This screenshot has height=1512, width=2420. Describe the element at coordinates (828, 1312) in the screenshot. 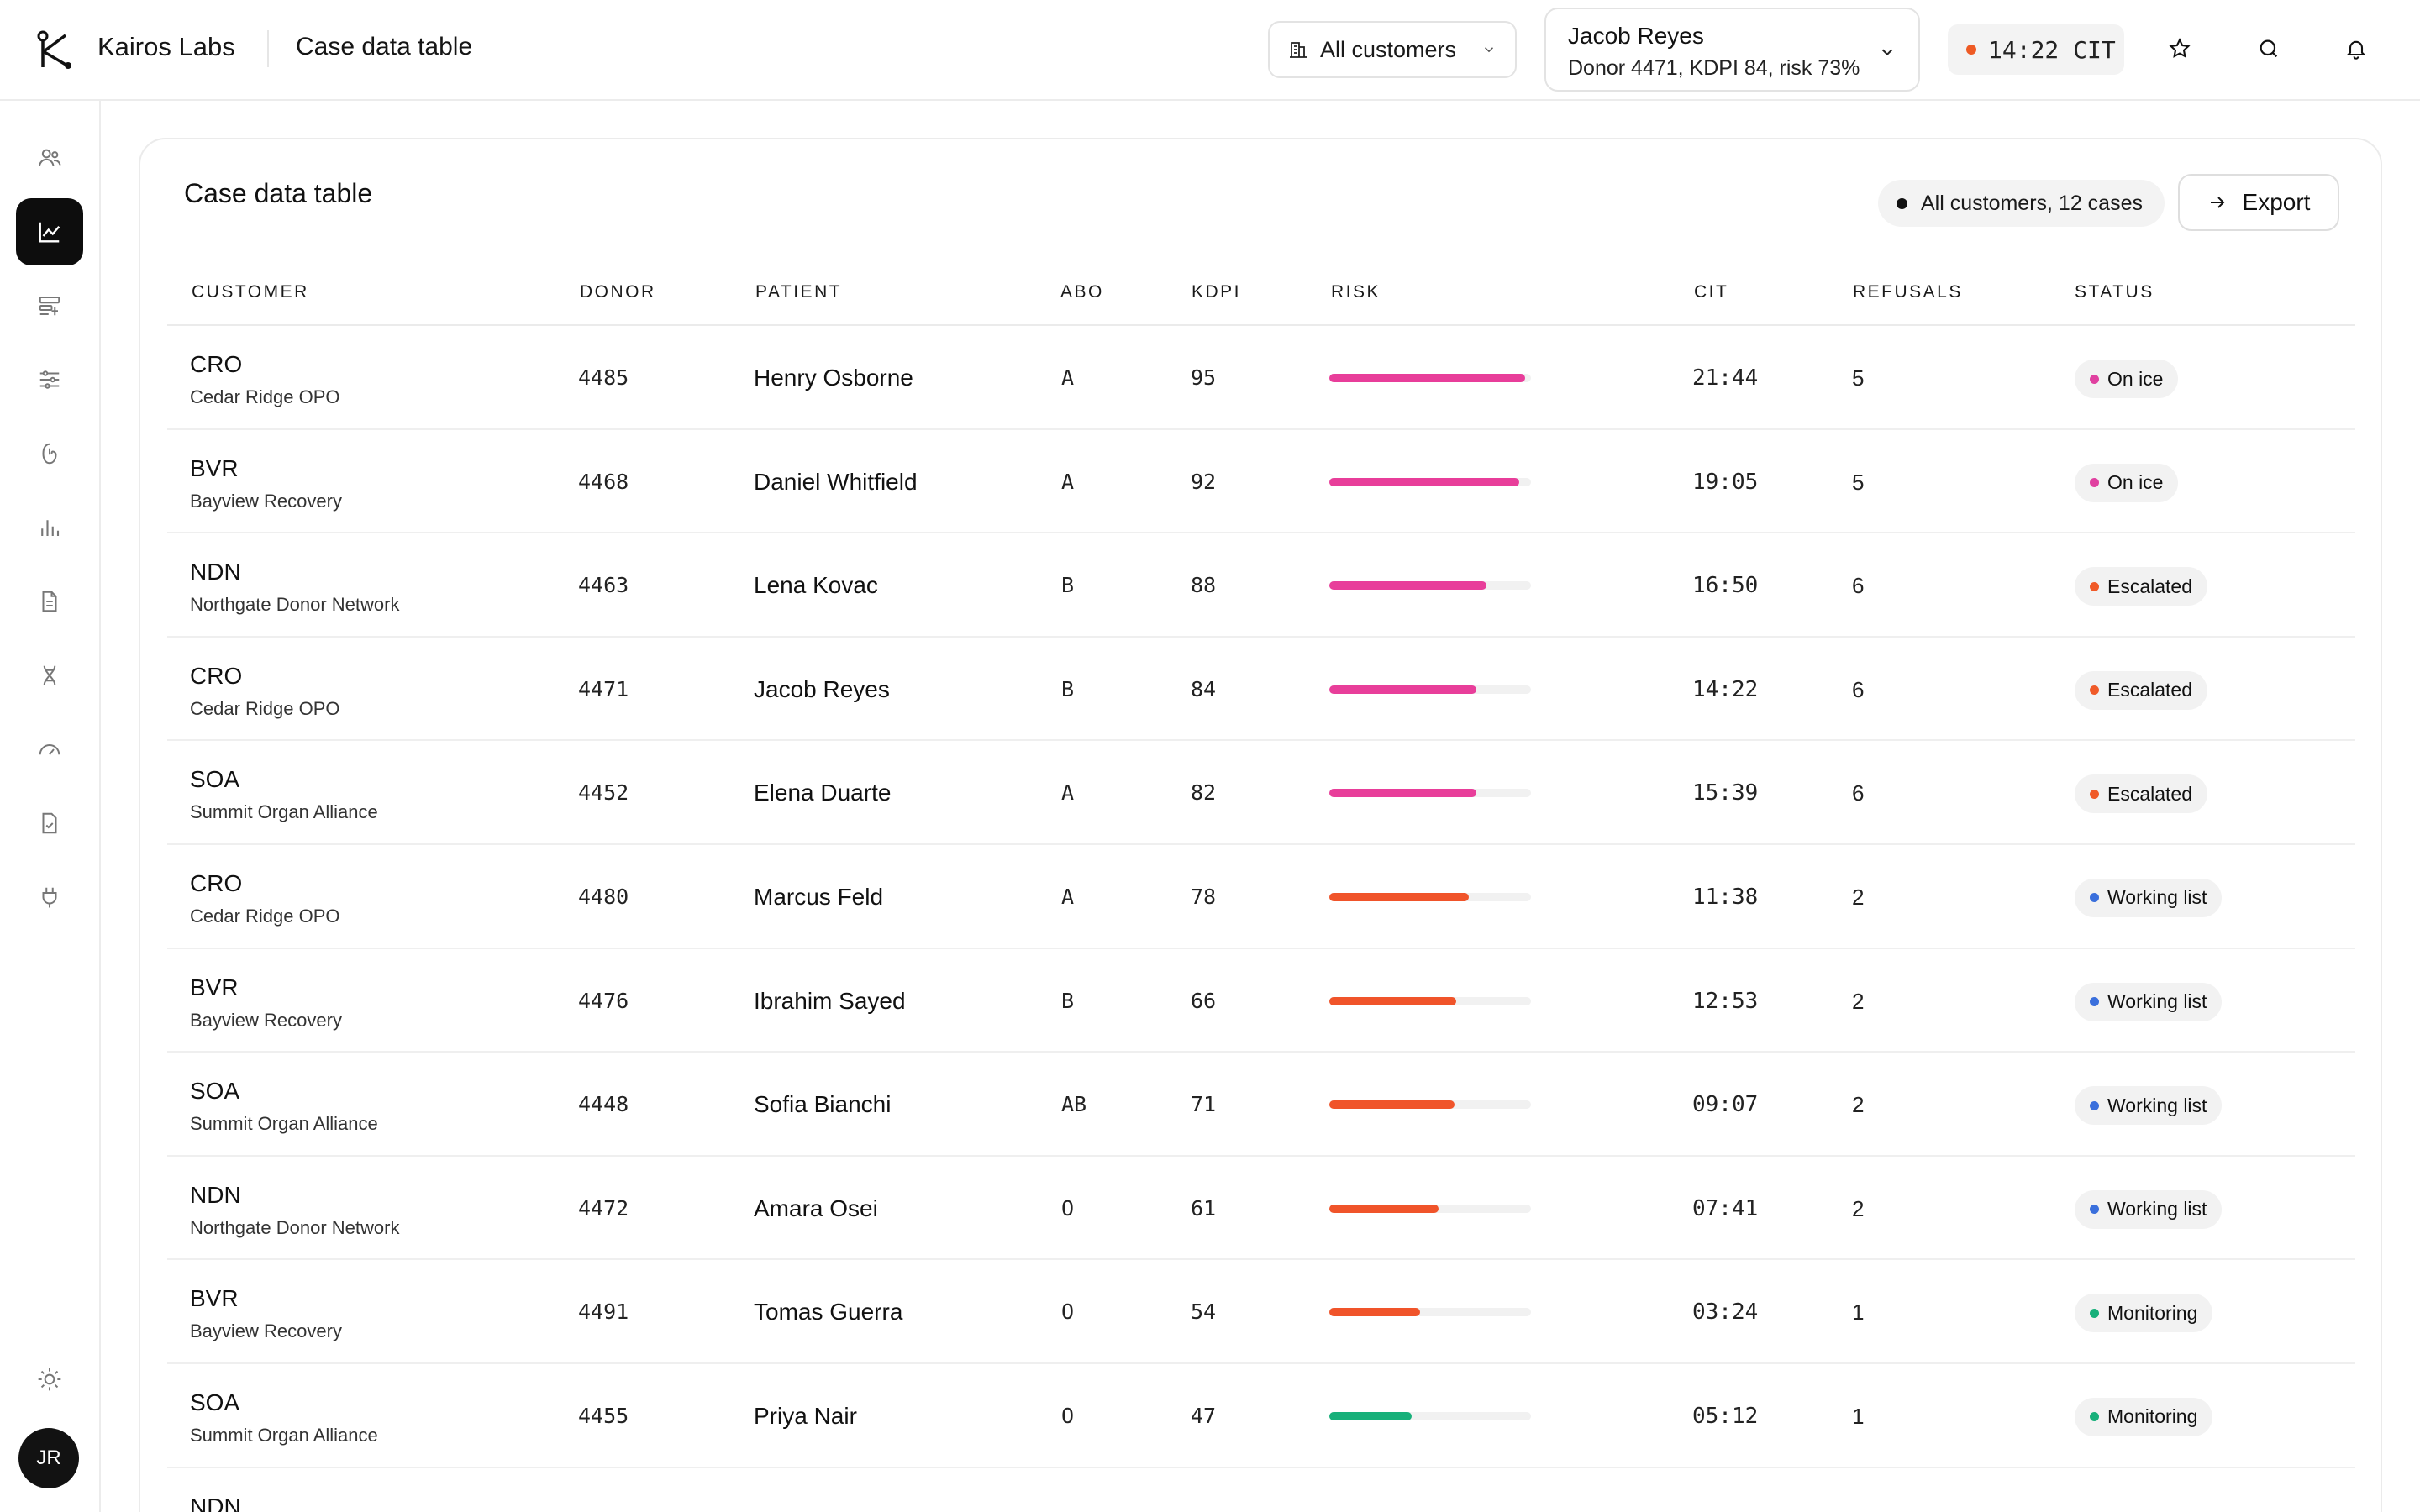

I see `patient-name: Tomas Guerra` at that location.